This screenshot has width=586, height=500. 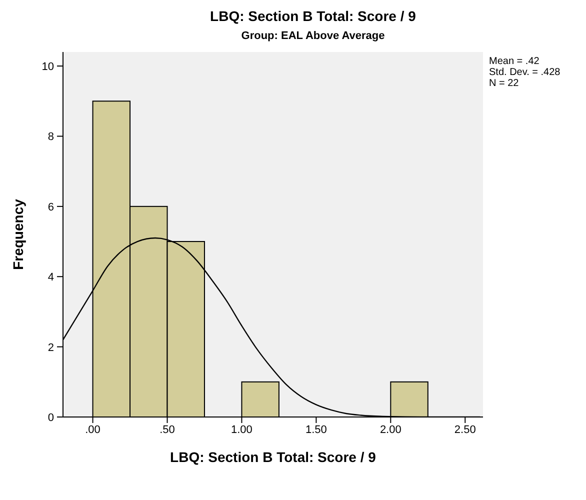 What do you see at coordinates (273, 457) in the screenshot?
I see `x-axis-title: LBQ: Section B Total: Score / 9` at bounding box center [273, 457].